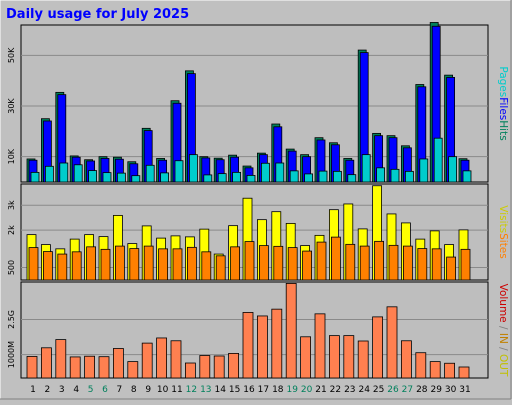 The width and height of the screenshot is (512, 405). Describe the element at coordinates (503, 330) in the screenshot. I see `series-legend-bottom: Volume / IN / OUT` at that location.